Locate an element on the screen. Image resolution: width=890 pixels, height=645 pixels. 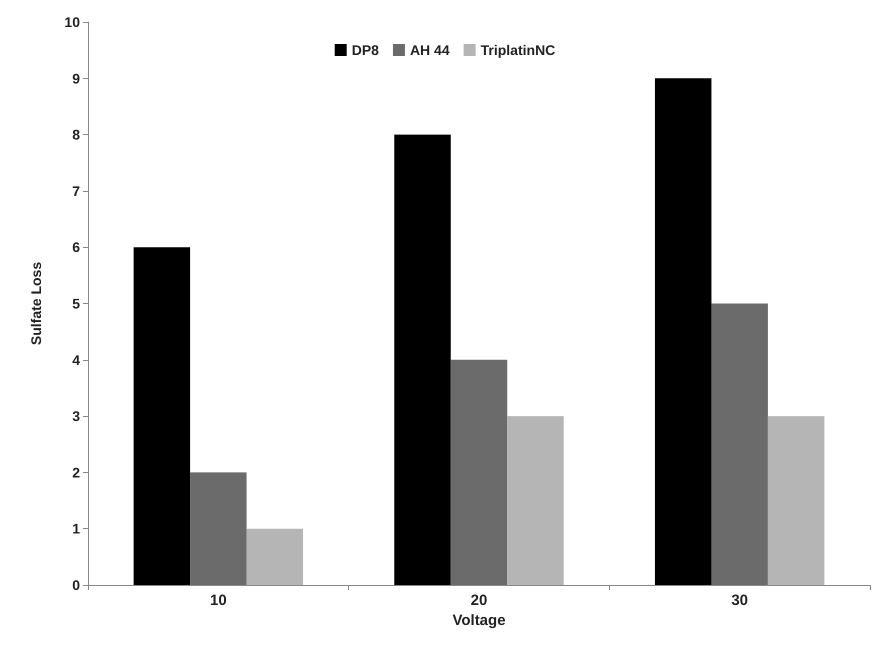
legend-label: DP8 is located at coordinates (366, 50).